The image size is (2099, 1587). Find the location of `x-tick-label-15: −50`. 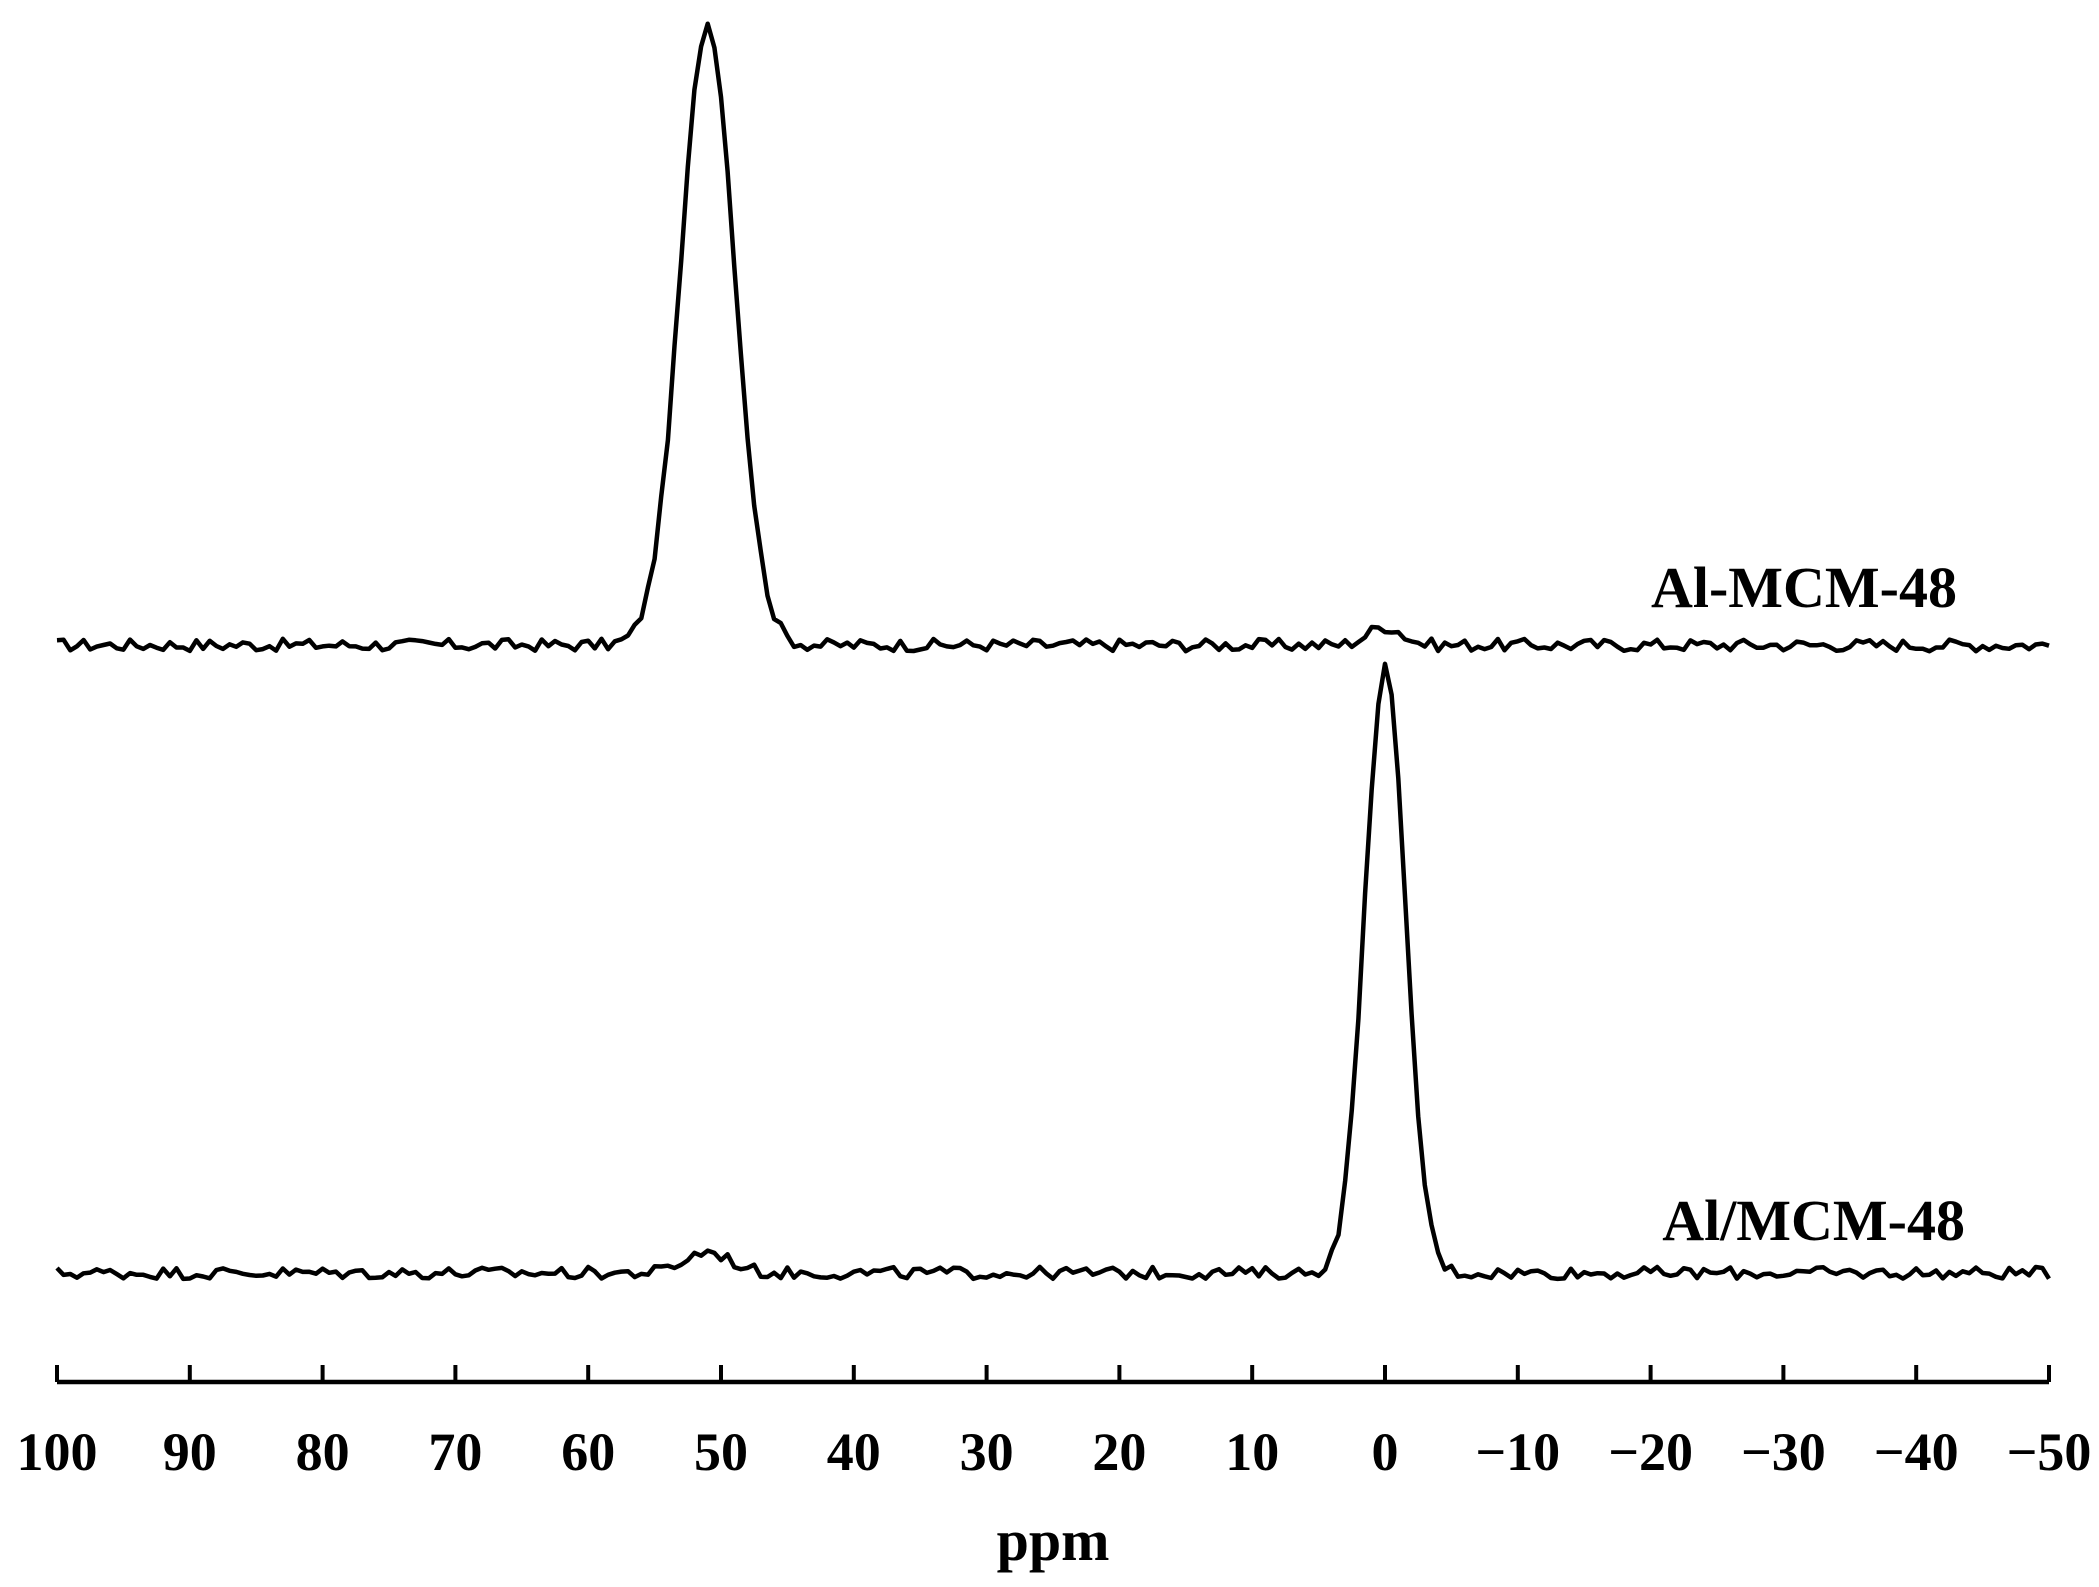

x-tick-label-15: −50 is located at coordinates (2049, 1452).